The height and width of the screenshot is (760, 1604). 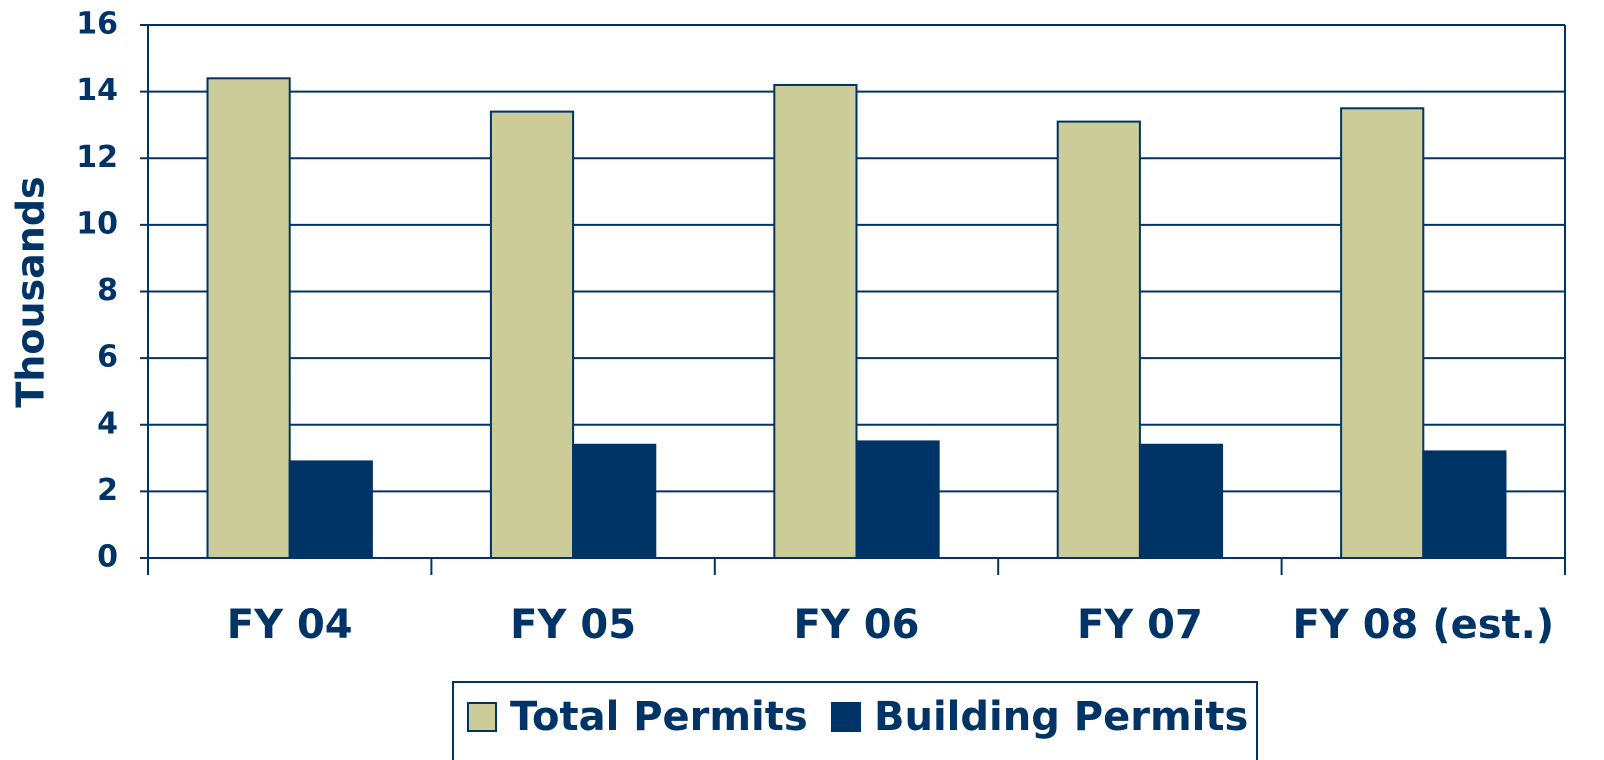 I want to click on x-tick-label: FY 05, so click(x=573, y=625).